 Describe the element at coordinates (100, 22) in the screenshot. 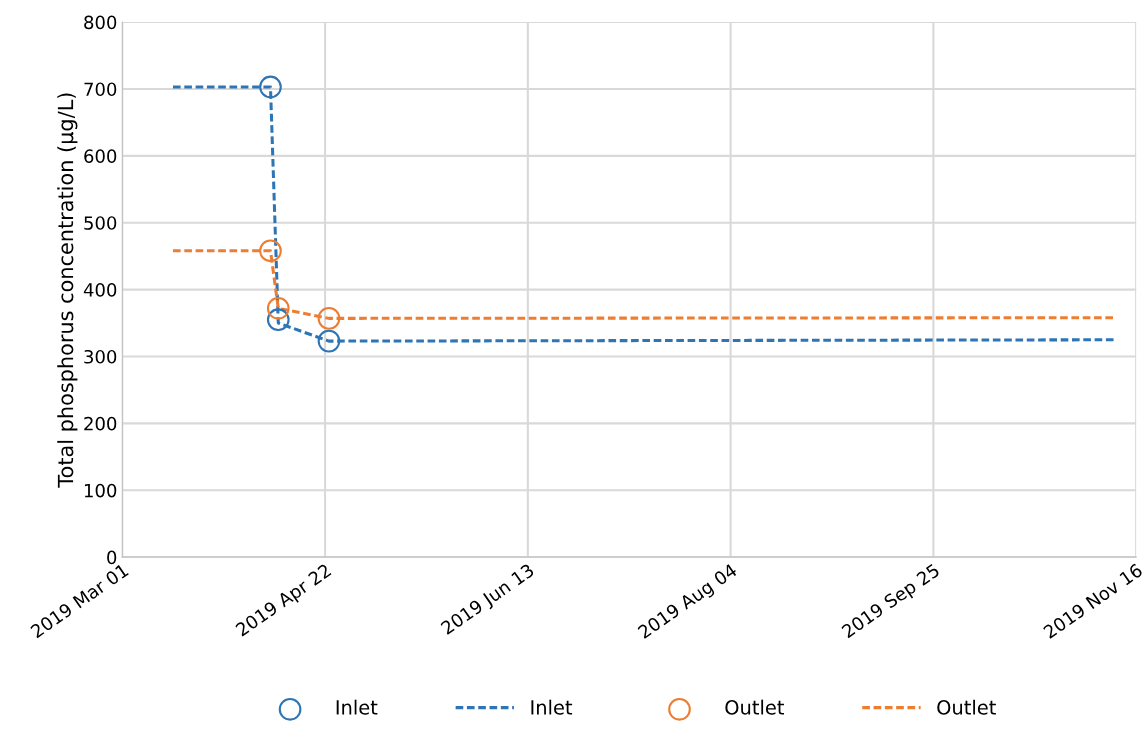

I see `y-tick-label: 800` at that location.